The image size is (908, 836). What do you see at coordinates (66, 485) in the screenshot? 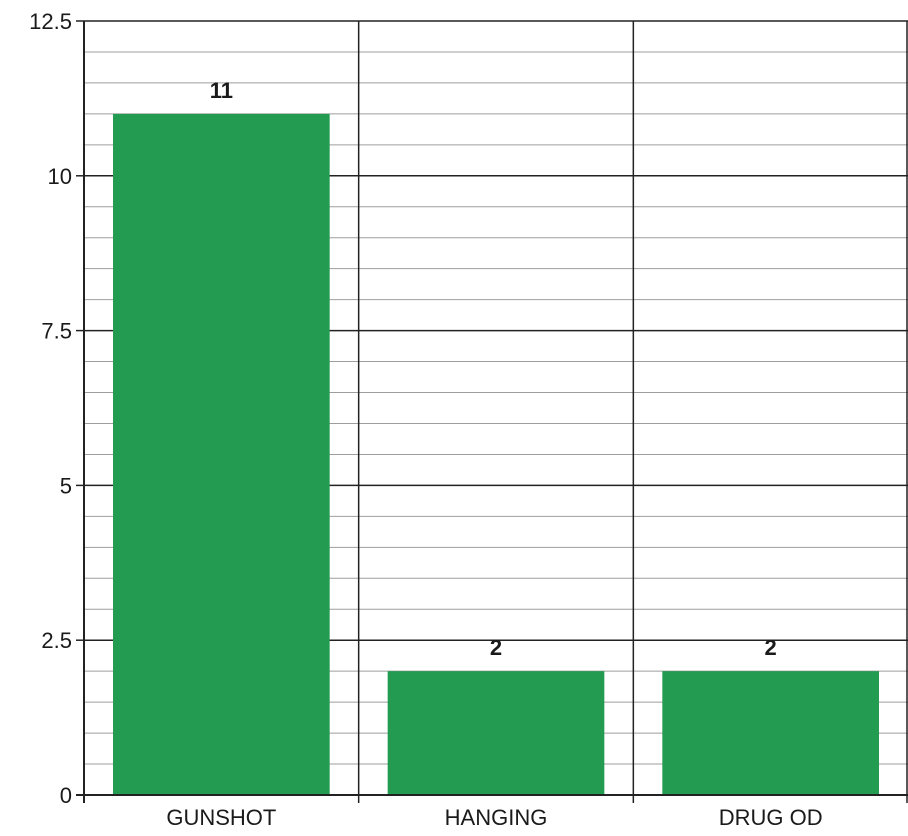
I see `y-tick-label: 5` at bounding box center [66, 485].